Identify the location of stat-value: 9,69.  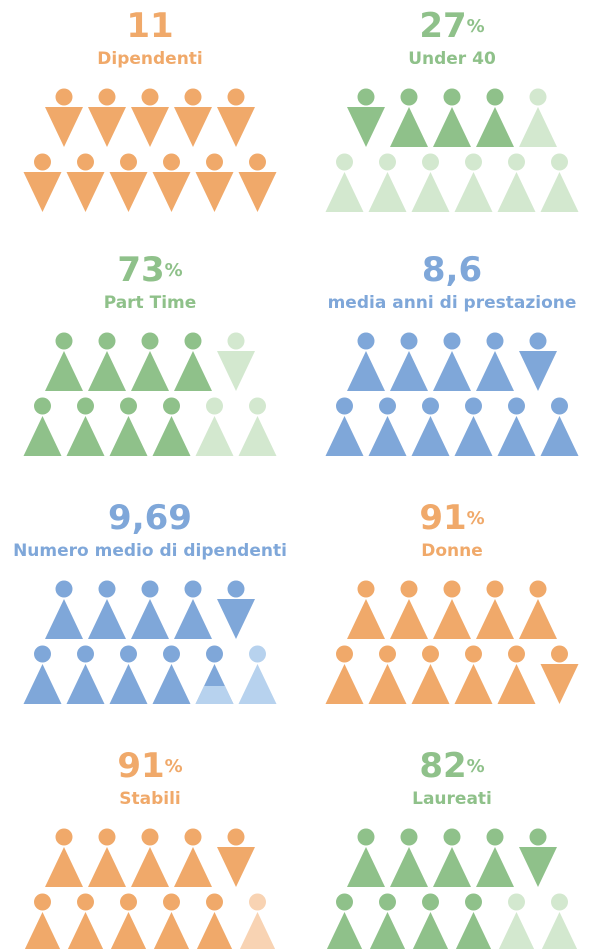
(150, 518).